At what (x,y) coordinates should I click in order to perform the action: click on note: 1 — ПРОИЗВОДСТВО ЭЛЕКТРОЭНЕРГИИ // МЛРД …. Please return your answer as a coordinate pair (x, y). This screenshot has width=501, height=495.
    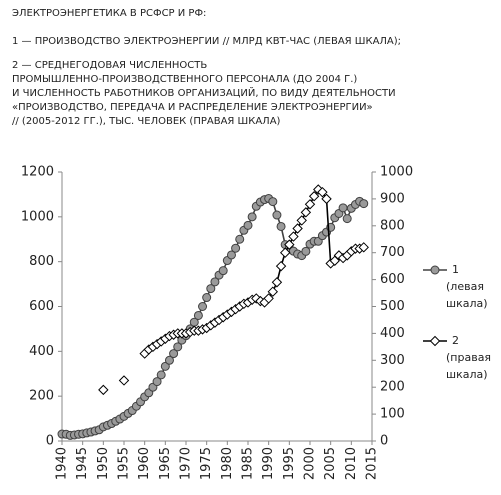
    Looking at the image, I should click on (206, 41).